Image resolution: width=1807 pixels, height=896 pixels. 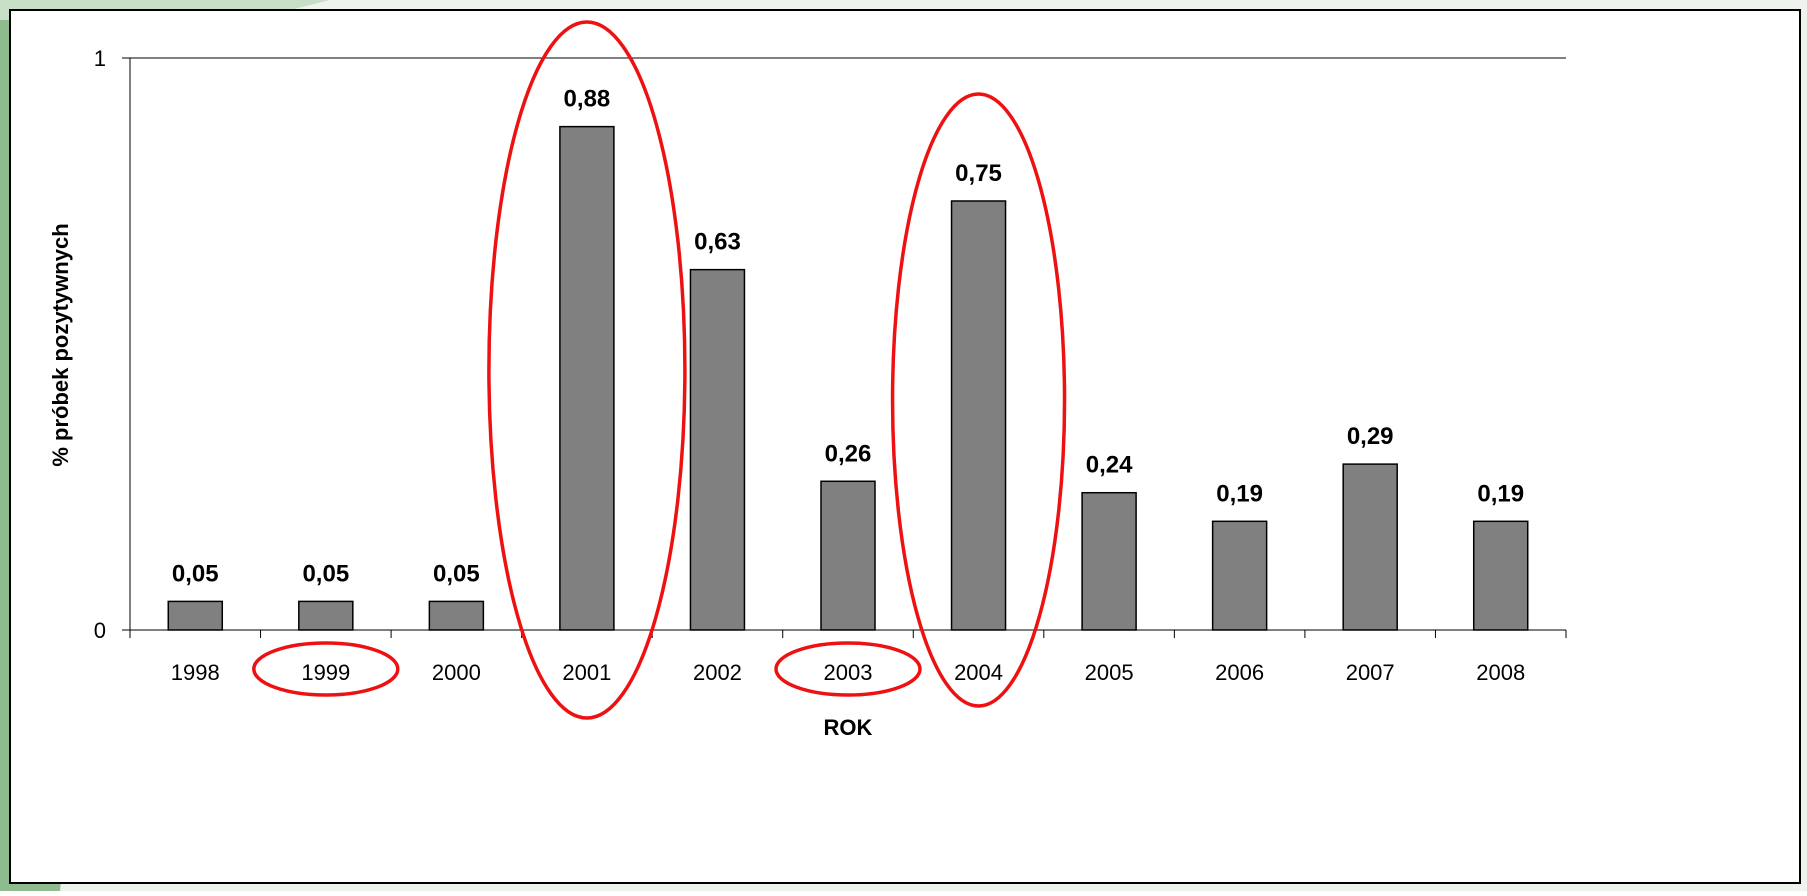 What do you see at coordinates (326, 615) in the screenshot?
I see `bar-1999` at bounding box center [326, 615].